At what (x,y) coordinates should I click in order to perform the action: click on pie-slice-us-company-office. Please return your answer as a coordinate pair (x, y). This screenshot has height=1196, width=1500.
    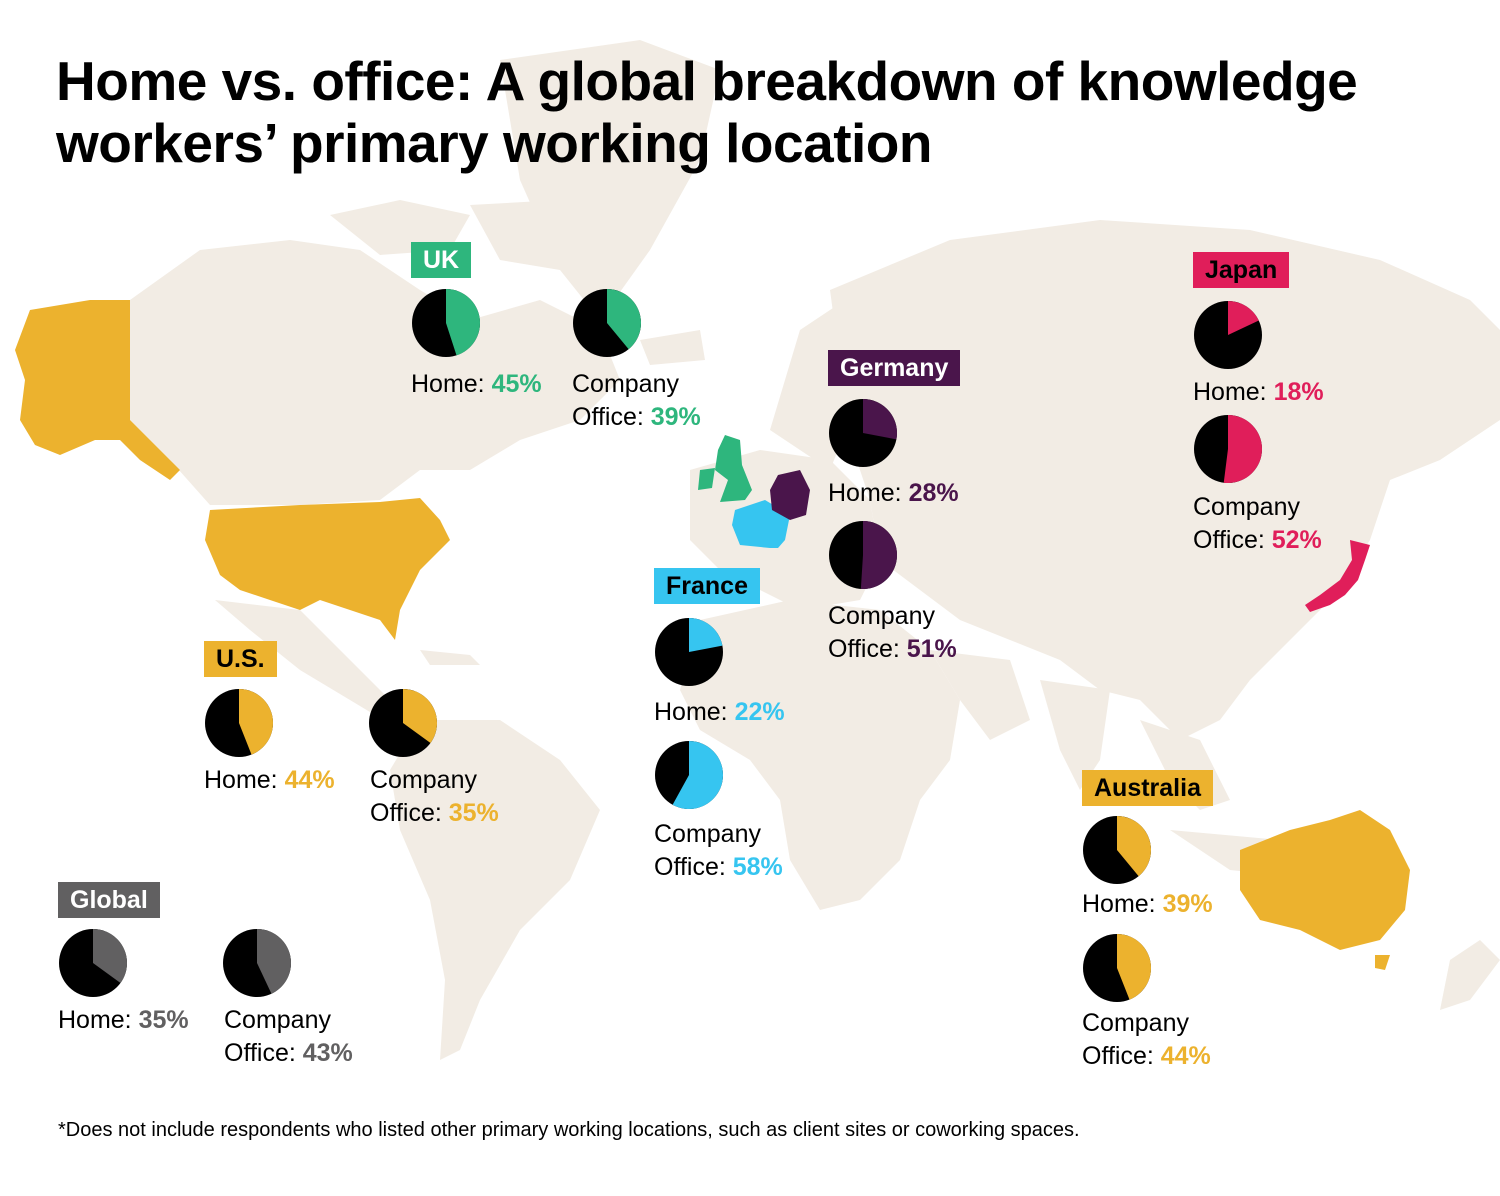
    Looking at the image, I should click on (420, 716).